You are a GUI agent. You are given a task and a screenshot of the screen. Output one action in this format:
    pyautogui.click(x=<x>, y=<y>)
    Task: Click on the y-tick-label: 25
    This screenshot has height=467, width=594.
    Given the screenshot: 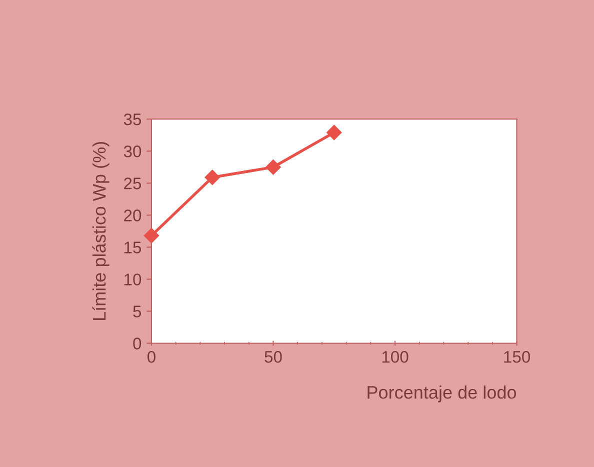 What is the action you would take?
    pyautogui.click(x=133, y=184)
    